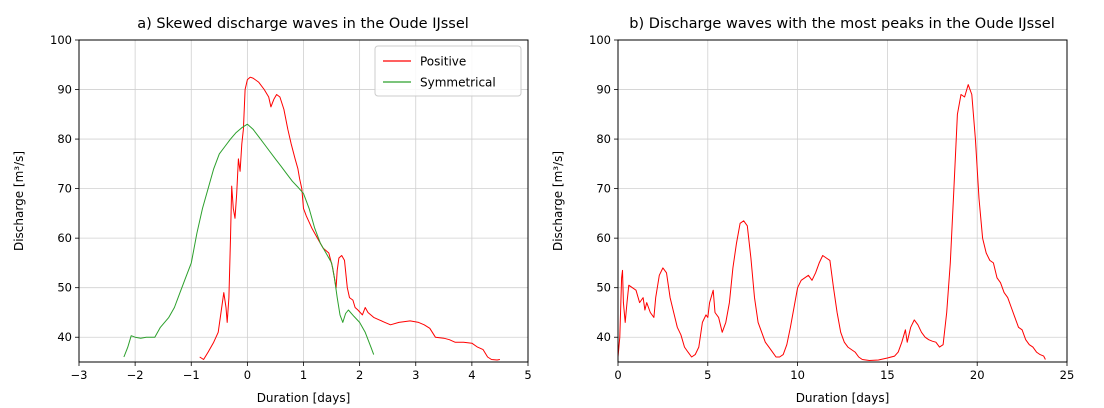 Image resolution: width=1104 pixels, height=408 pixels. I want to click on chart-a-x-ticks: −3 −2 −1 0 1 2 3 4 5, so click(301, 372).